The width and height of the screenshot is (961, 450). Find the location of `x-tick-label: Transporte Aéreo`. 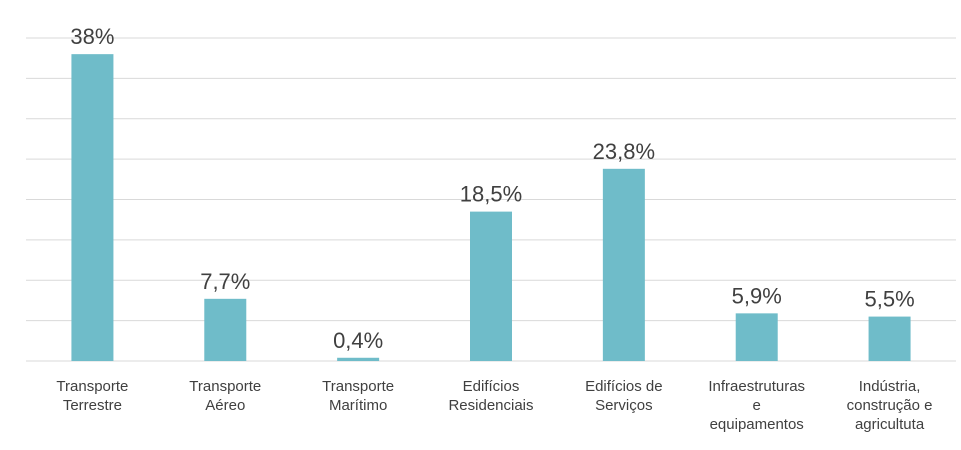

x-tick-label: Transporte Aéreo is located at coordinates (225, 396).